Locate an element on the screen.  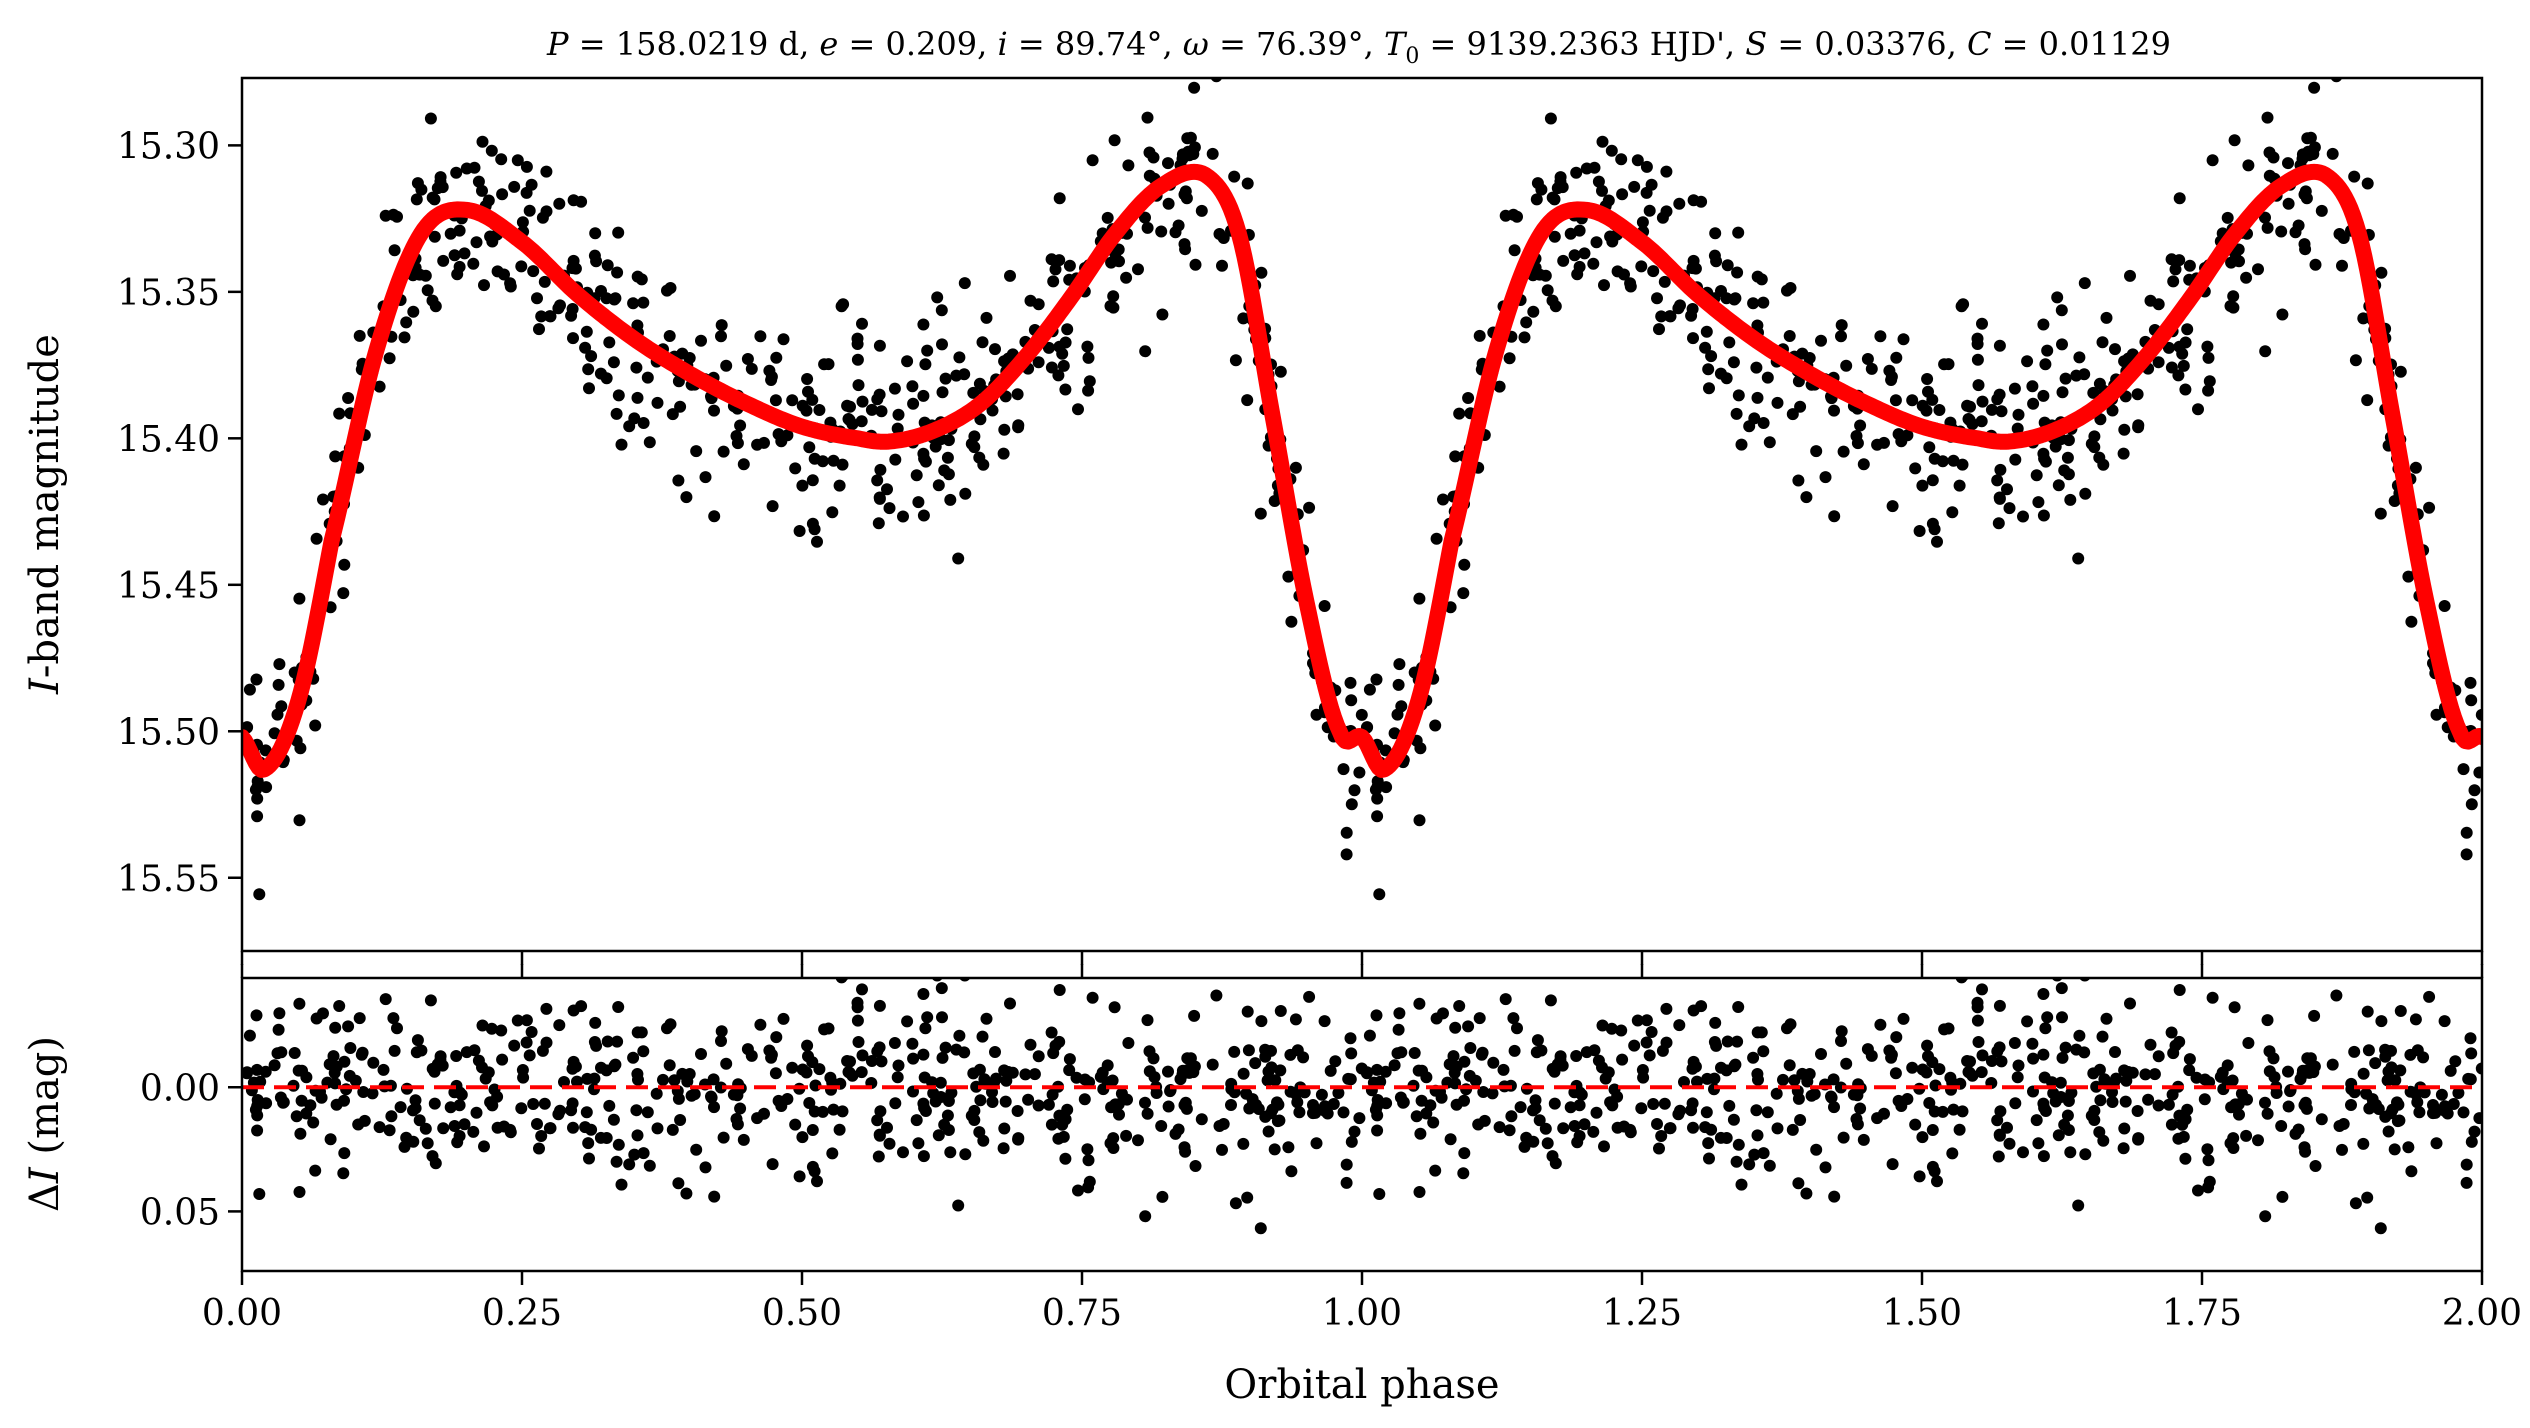
bottom-x-tick-label: 0.25 is located at coordinates (522, 1313).